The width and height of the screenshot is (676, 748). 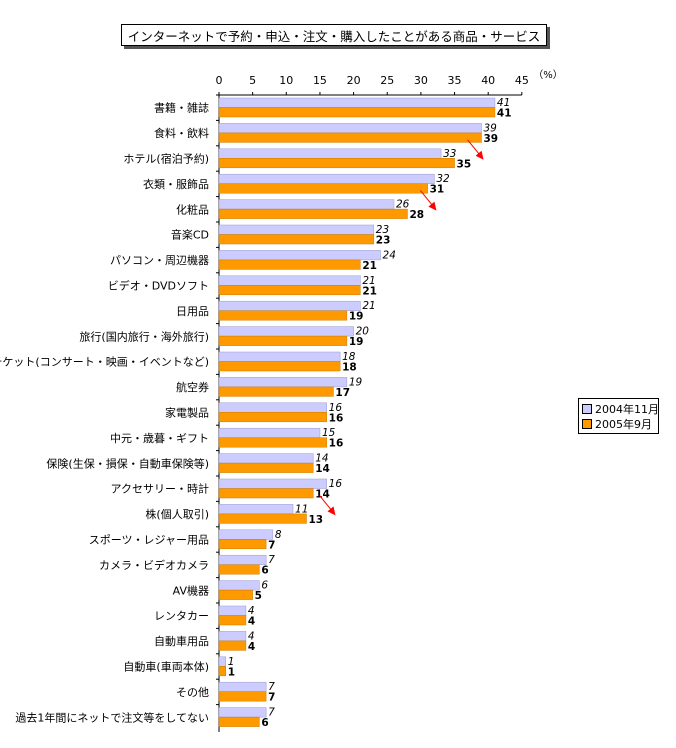 What do you see at coordinates (159, 438) in the screenshot?
I see `category-label: 中元・歳暮・ギフト` at bounding box center [159, 438].